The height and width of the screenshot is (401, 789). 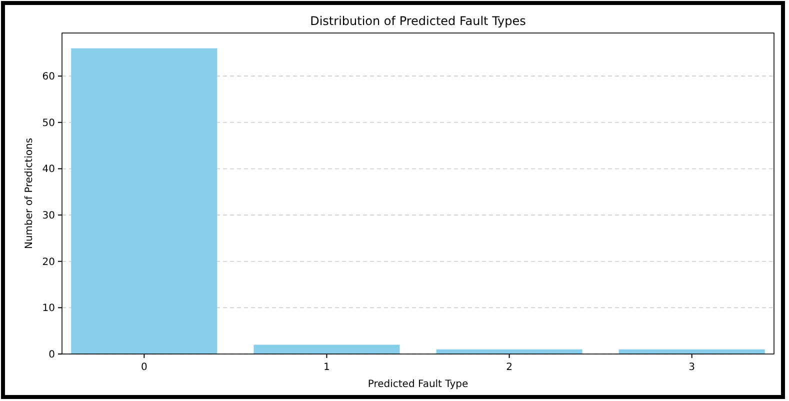 What do you see at coordinates (144, 367) in the screenshot?
I see `x-tick-label: 0` at bounding box center [144, 367].